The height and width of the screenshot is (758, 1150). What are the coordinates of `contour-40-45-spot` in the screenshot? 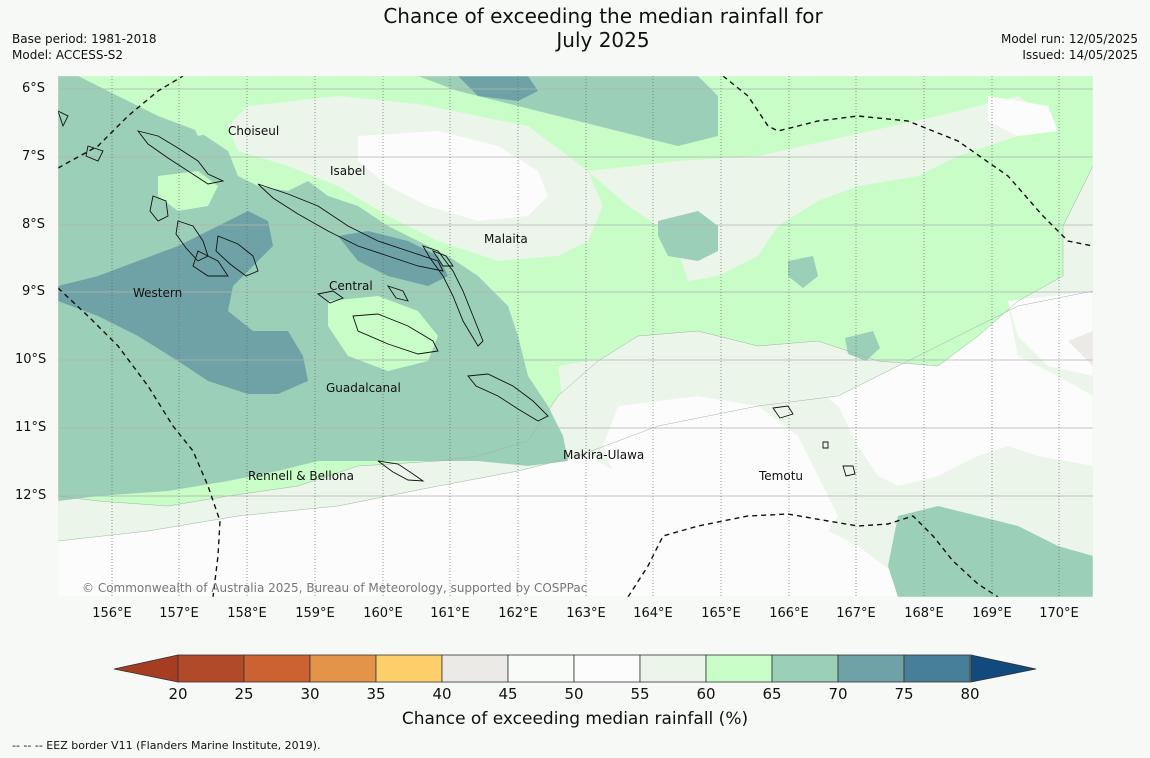 It's located at (1080, 348).